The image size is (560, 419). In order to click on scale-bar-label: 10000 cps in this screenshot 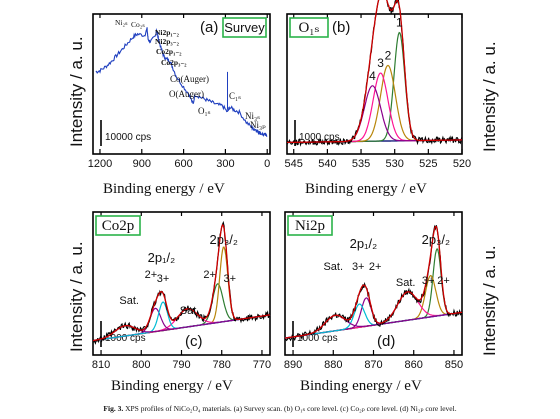, I will do `click(128, 137)`.